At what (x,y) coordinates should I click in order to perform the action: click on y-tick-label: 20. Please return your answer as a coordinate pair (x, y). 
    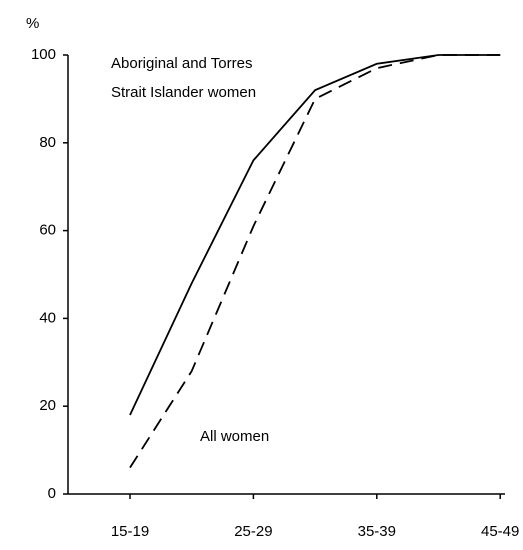
    Looking at the image, I should click on (47, 405).